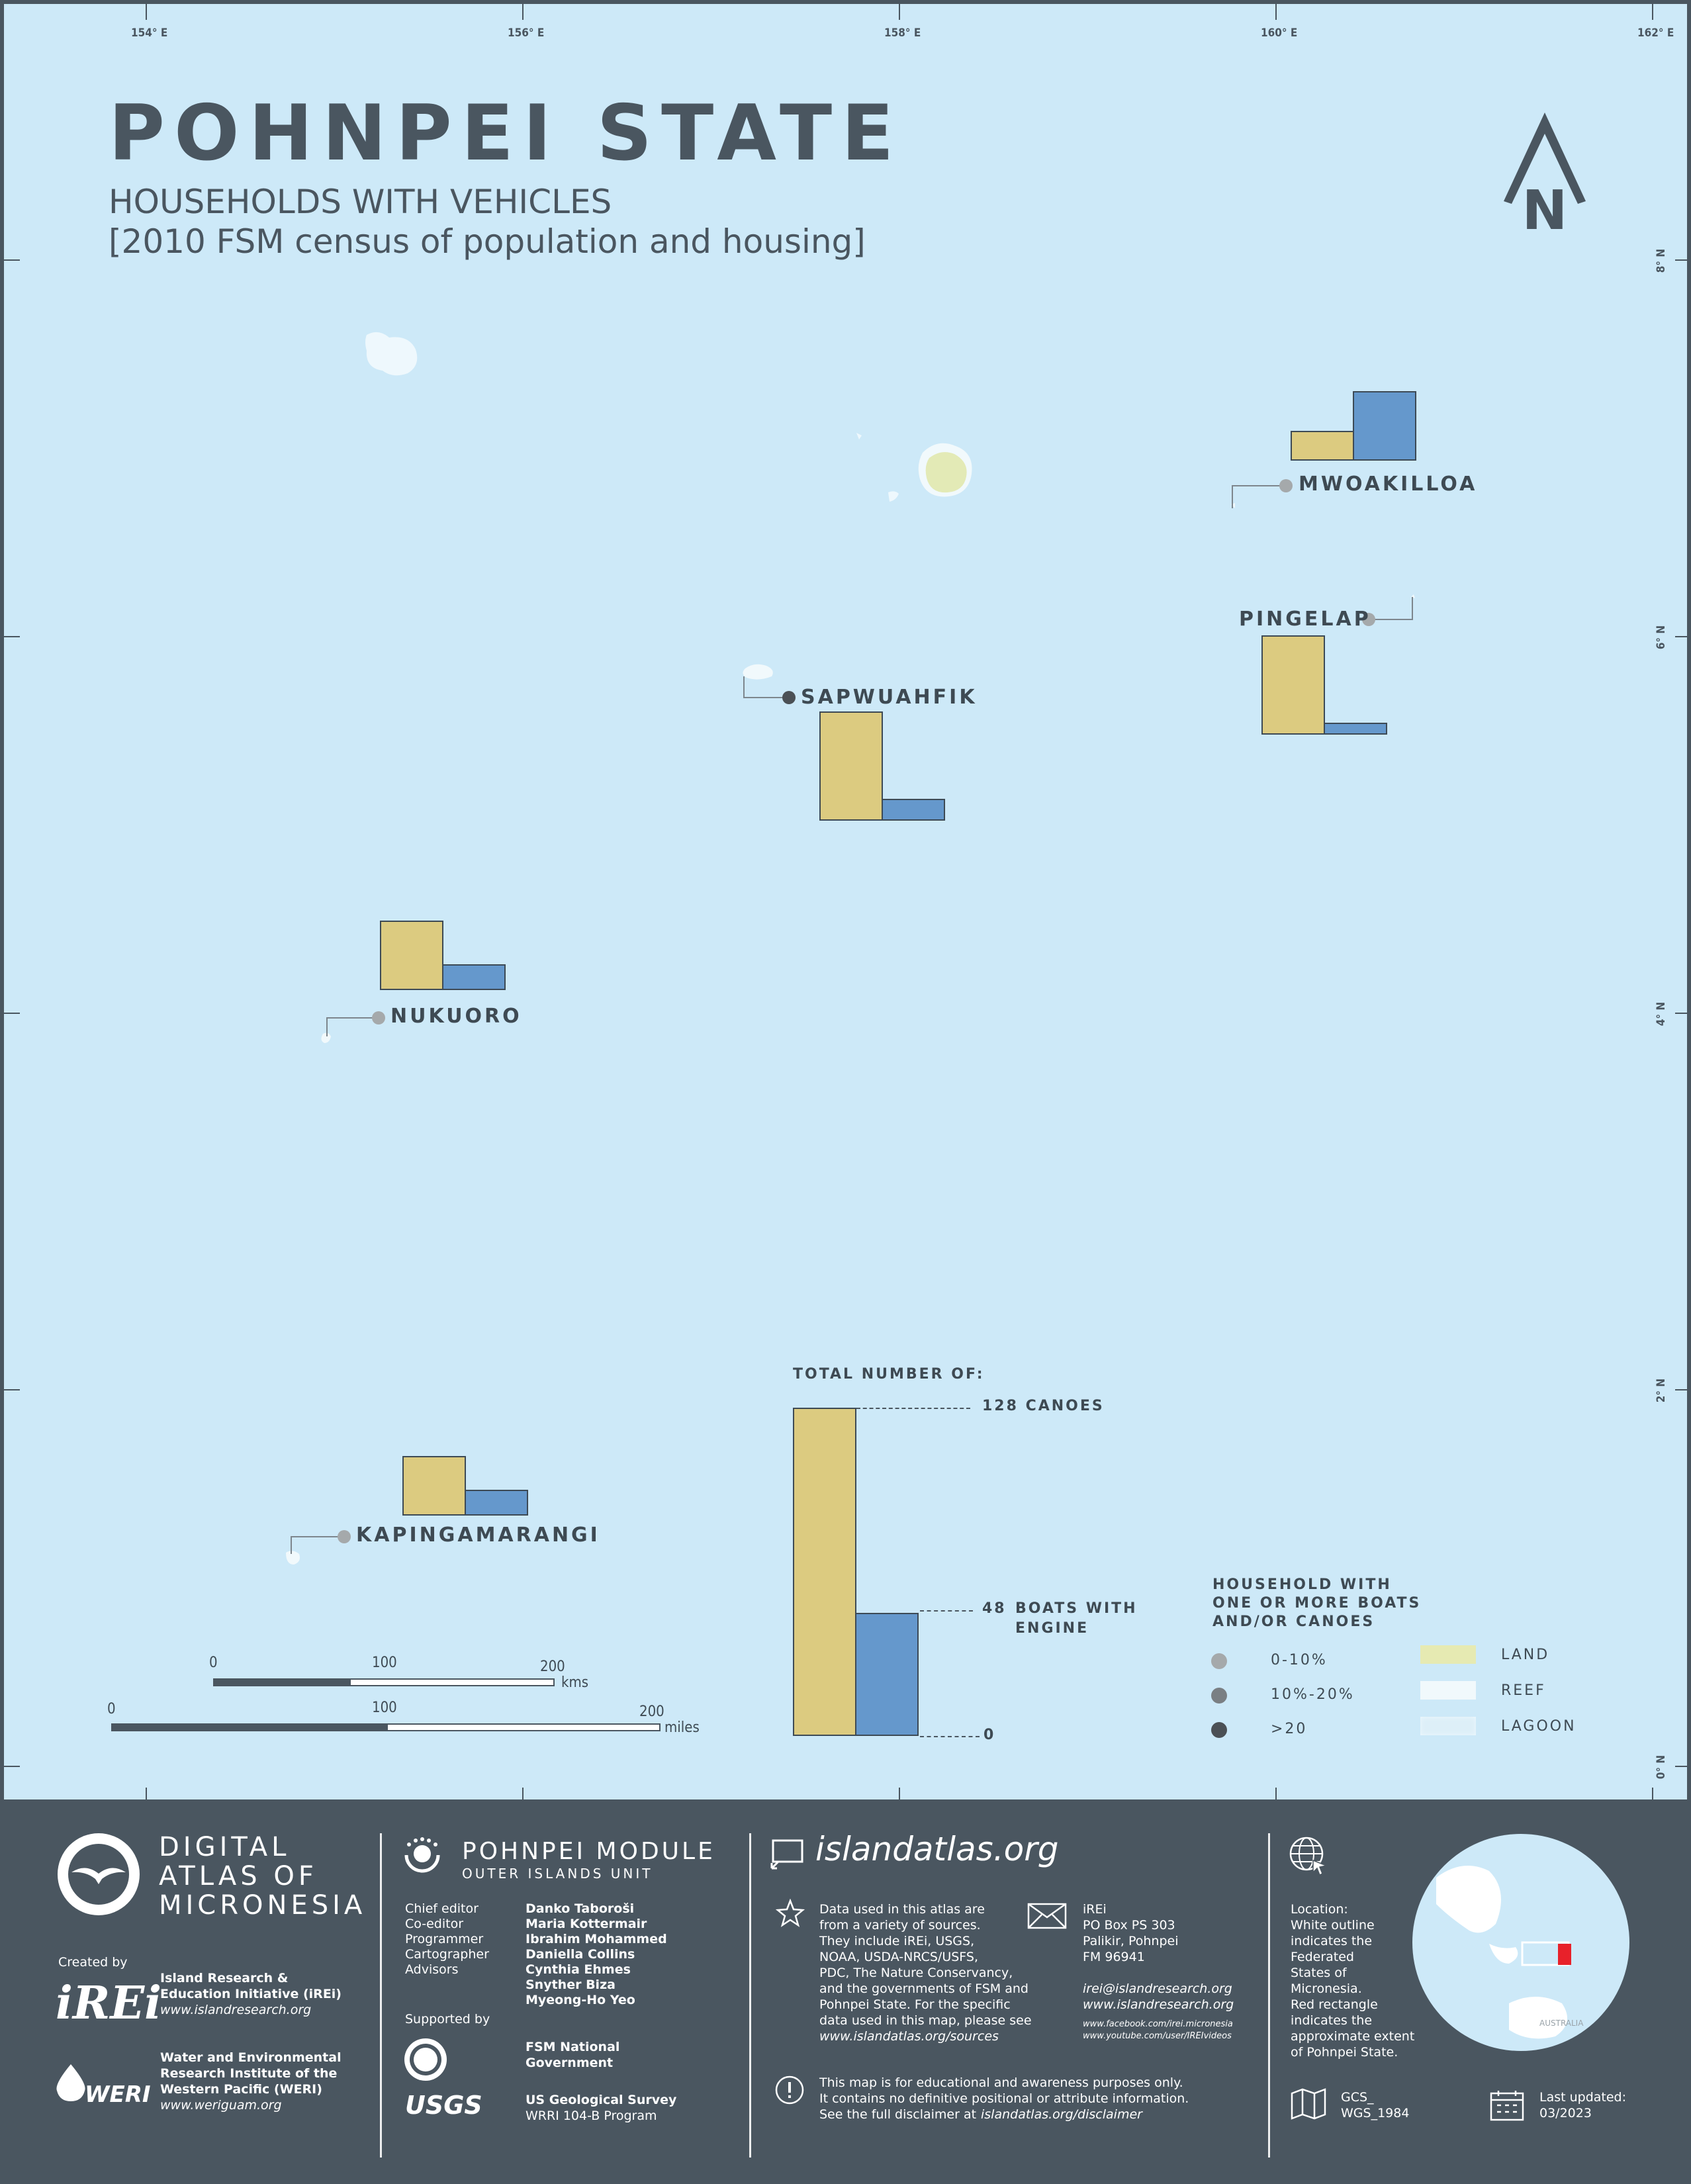 This screenshot has height=2184, width=1691. What do you see at coordinates (924, 1988) in the screenshot?
I see `sources-line: and the governments of FSM and` at bounding box center [924, 1988].